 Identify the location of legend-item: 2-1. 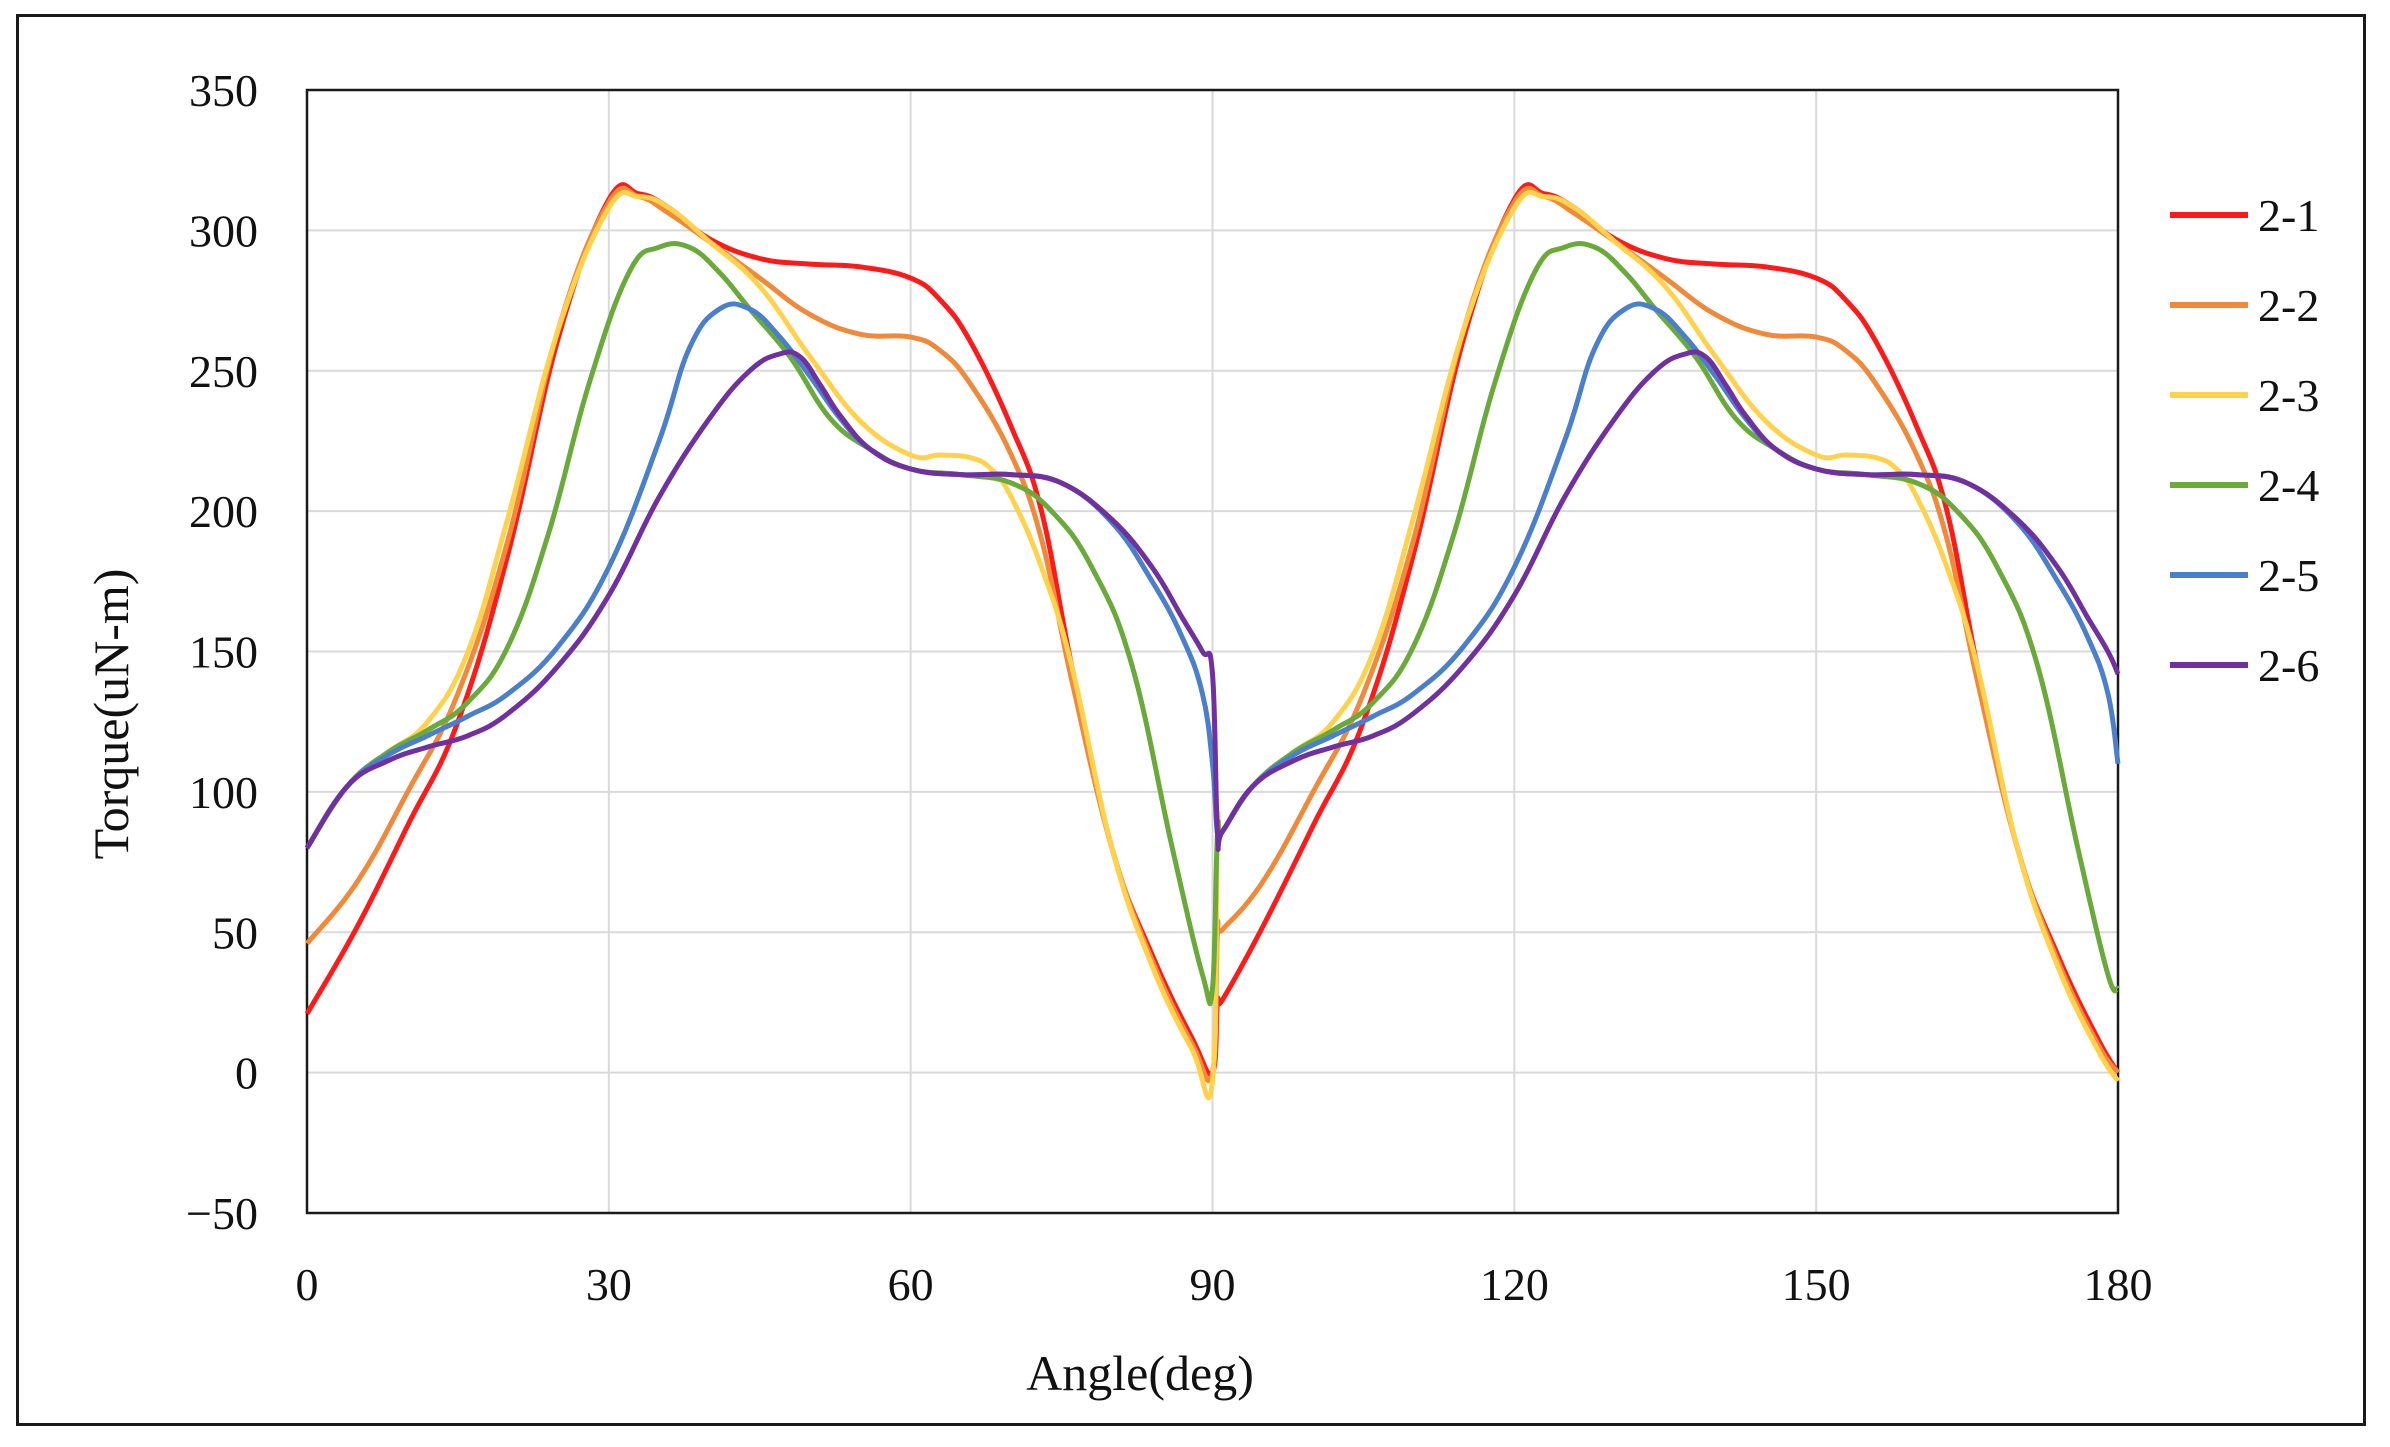
(2244, 215).